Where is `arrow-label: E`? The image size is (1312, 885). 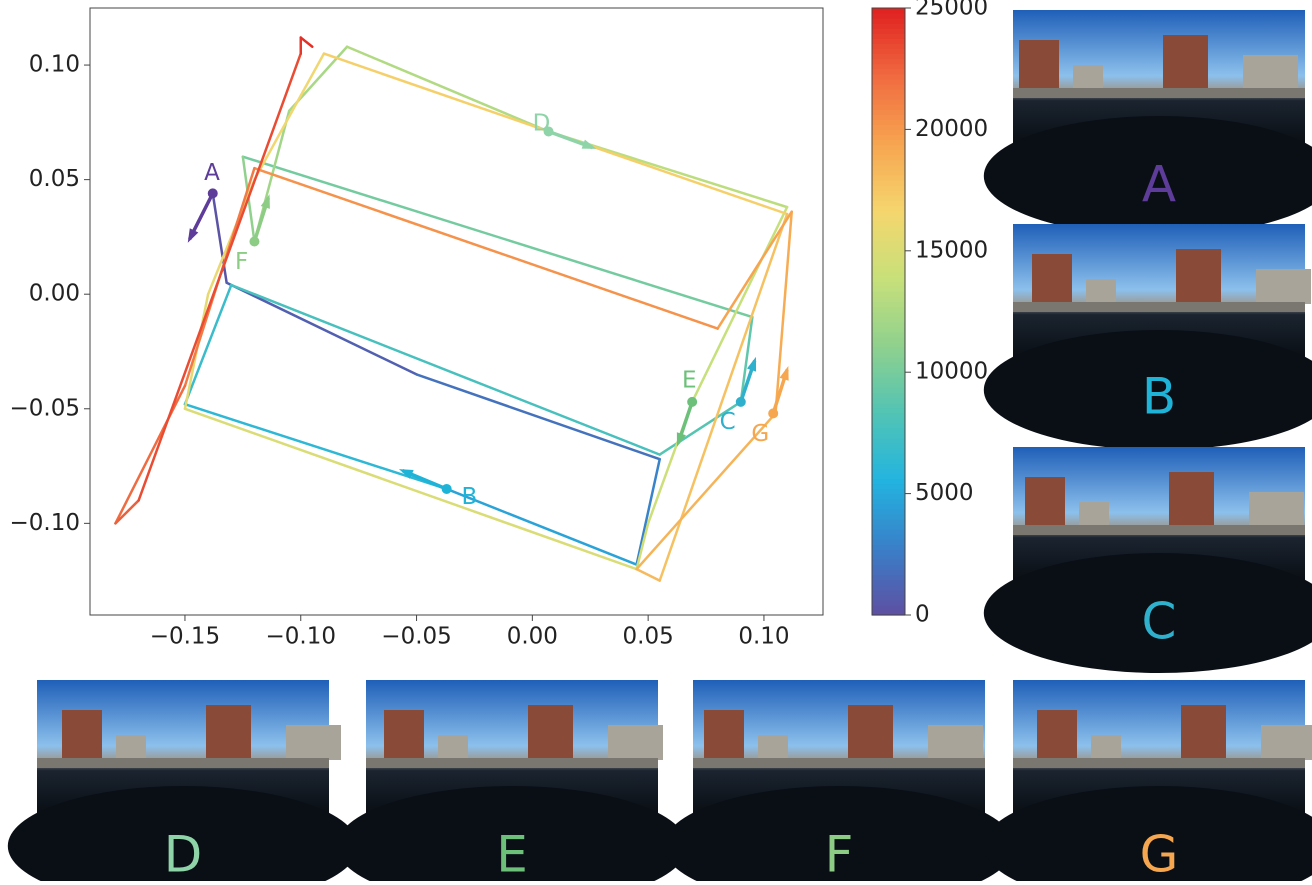 arrow-label: E is located at coordinates (689, 381).